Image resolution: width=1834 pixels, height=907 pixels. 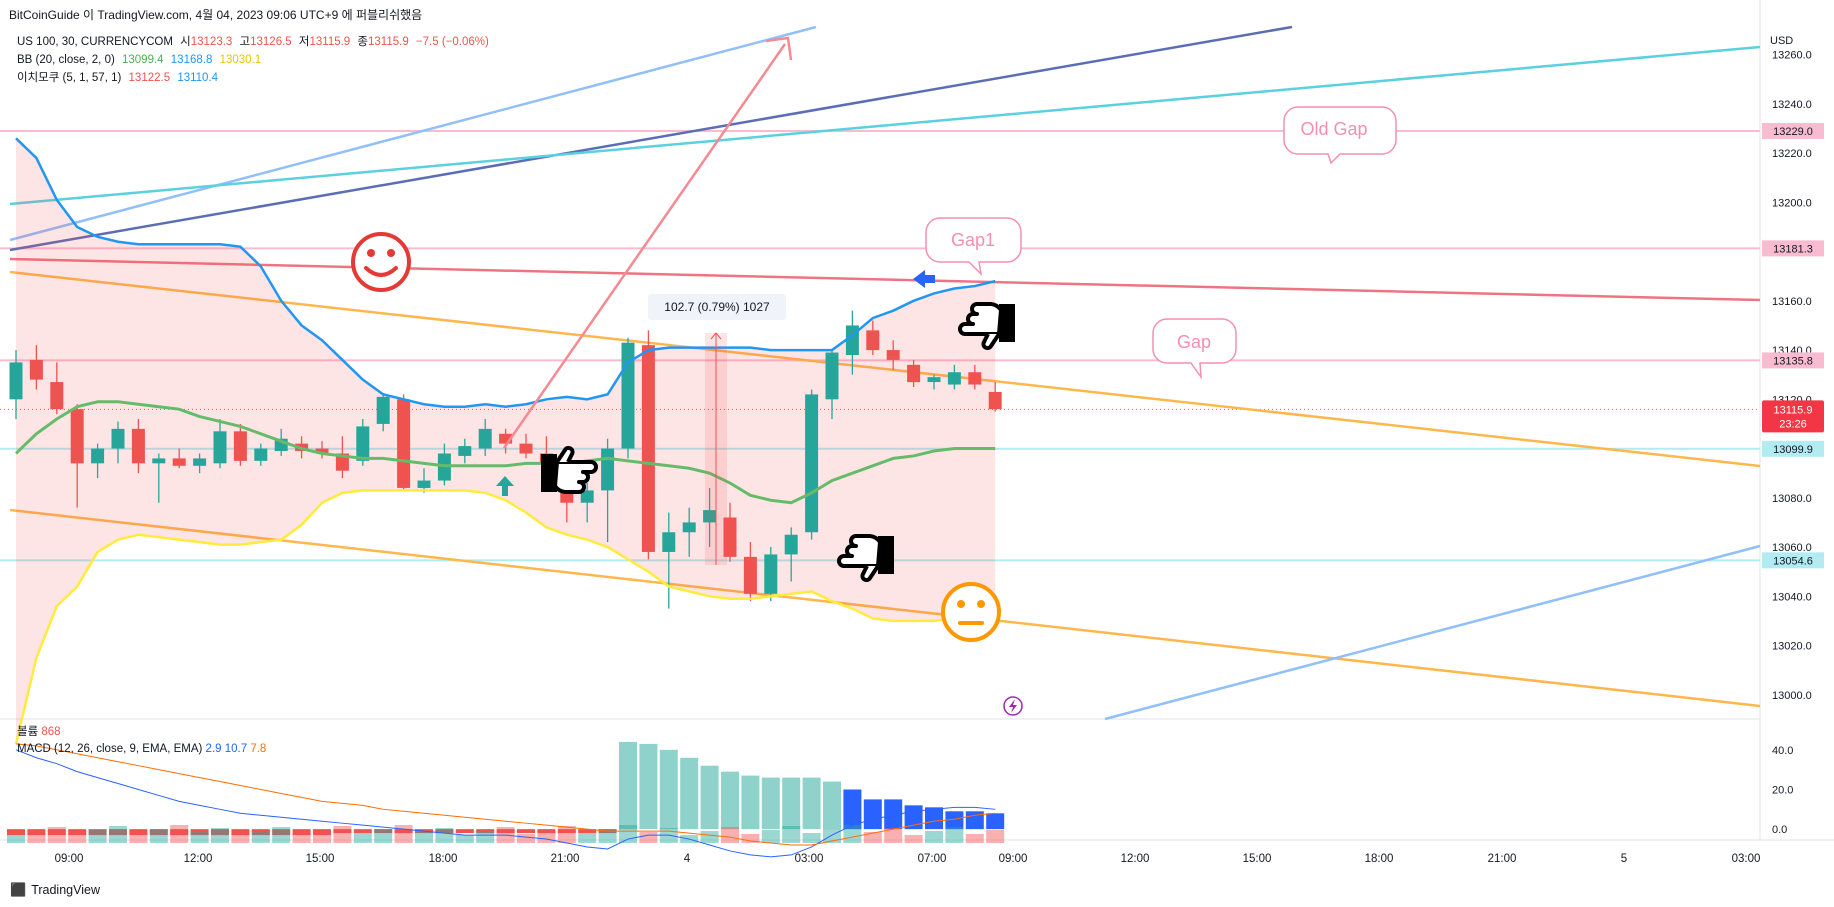 I want to click on countdown-label: 23:26, so click(x=1793, y=424).